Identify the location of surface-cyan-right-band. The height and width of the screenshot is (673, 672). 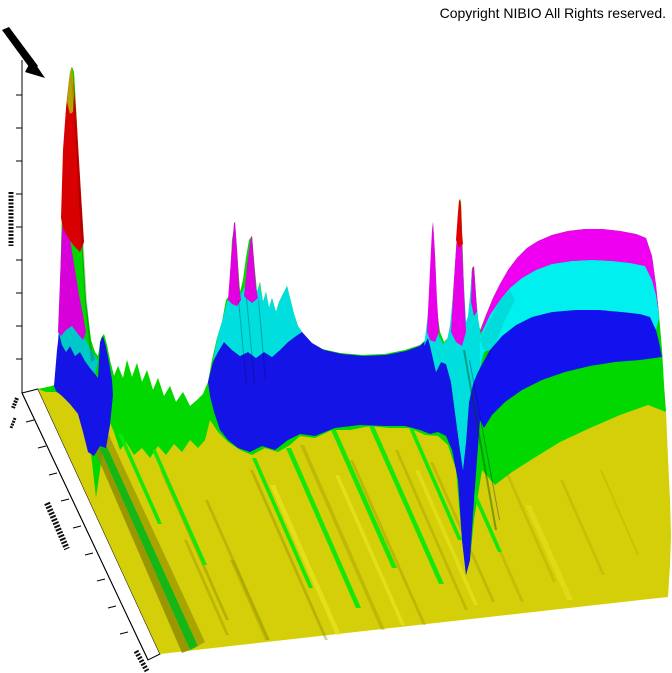
(569, 314).